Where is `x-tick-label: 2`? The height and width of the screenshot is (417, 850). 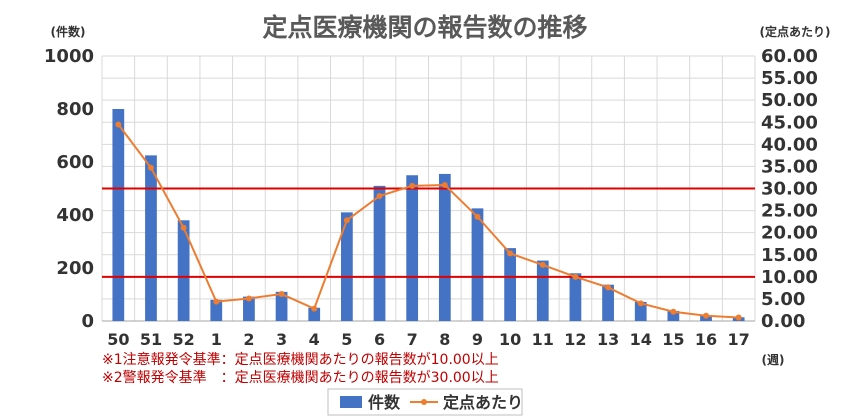
x-tick-label: 2 is located at coordinates (248, 339).